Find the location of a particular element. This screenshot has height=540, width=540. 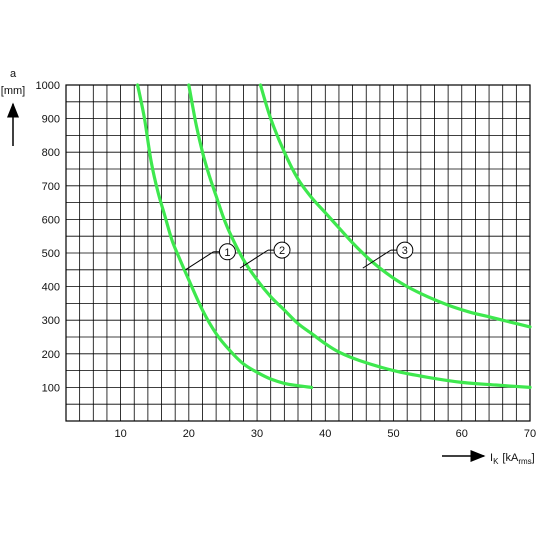

x-tick-label: 30 is located at coordinates (257, 434).